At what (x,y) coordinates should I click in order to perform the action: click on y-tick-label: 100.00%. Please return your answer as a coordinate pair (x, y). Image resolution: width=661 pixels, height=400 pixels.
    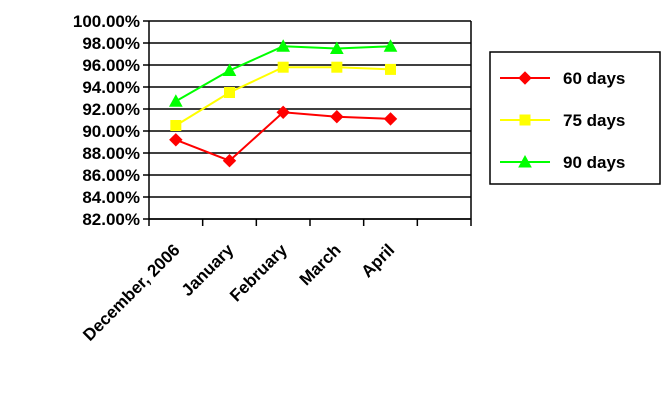
    Looking at the image, I should click on (106, 21).